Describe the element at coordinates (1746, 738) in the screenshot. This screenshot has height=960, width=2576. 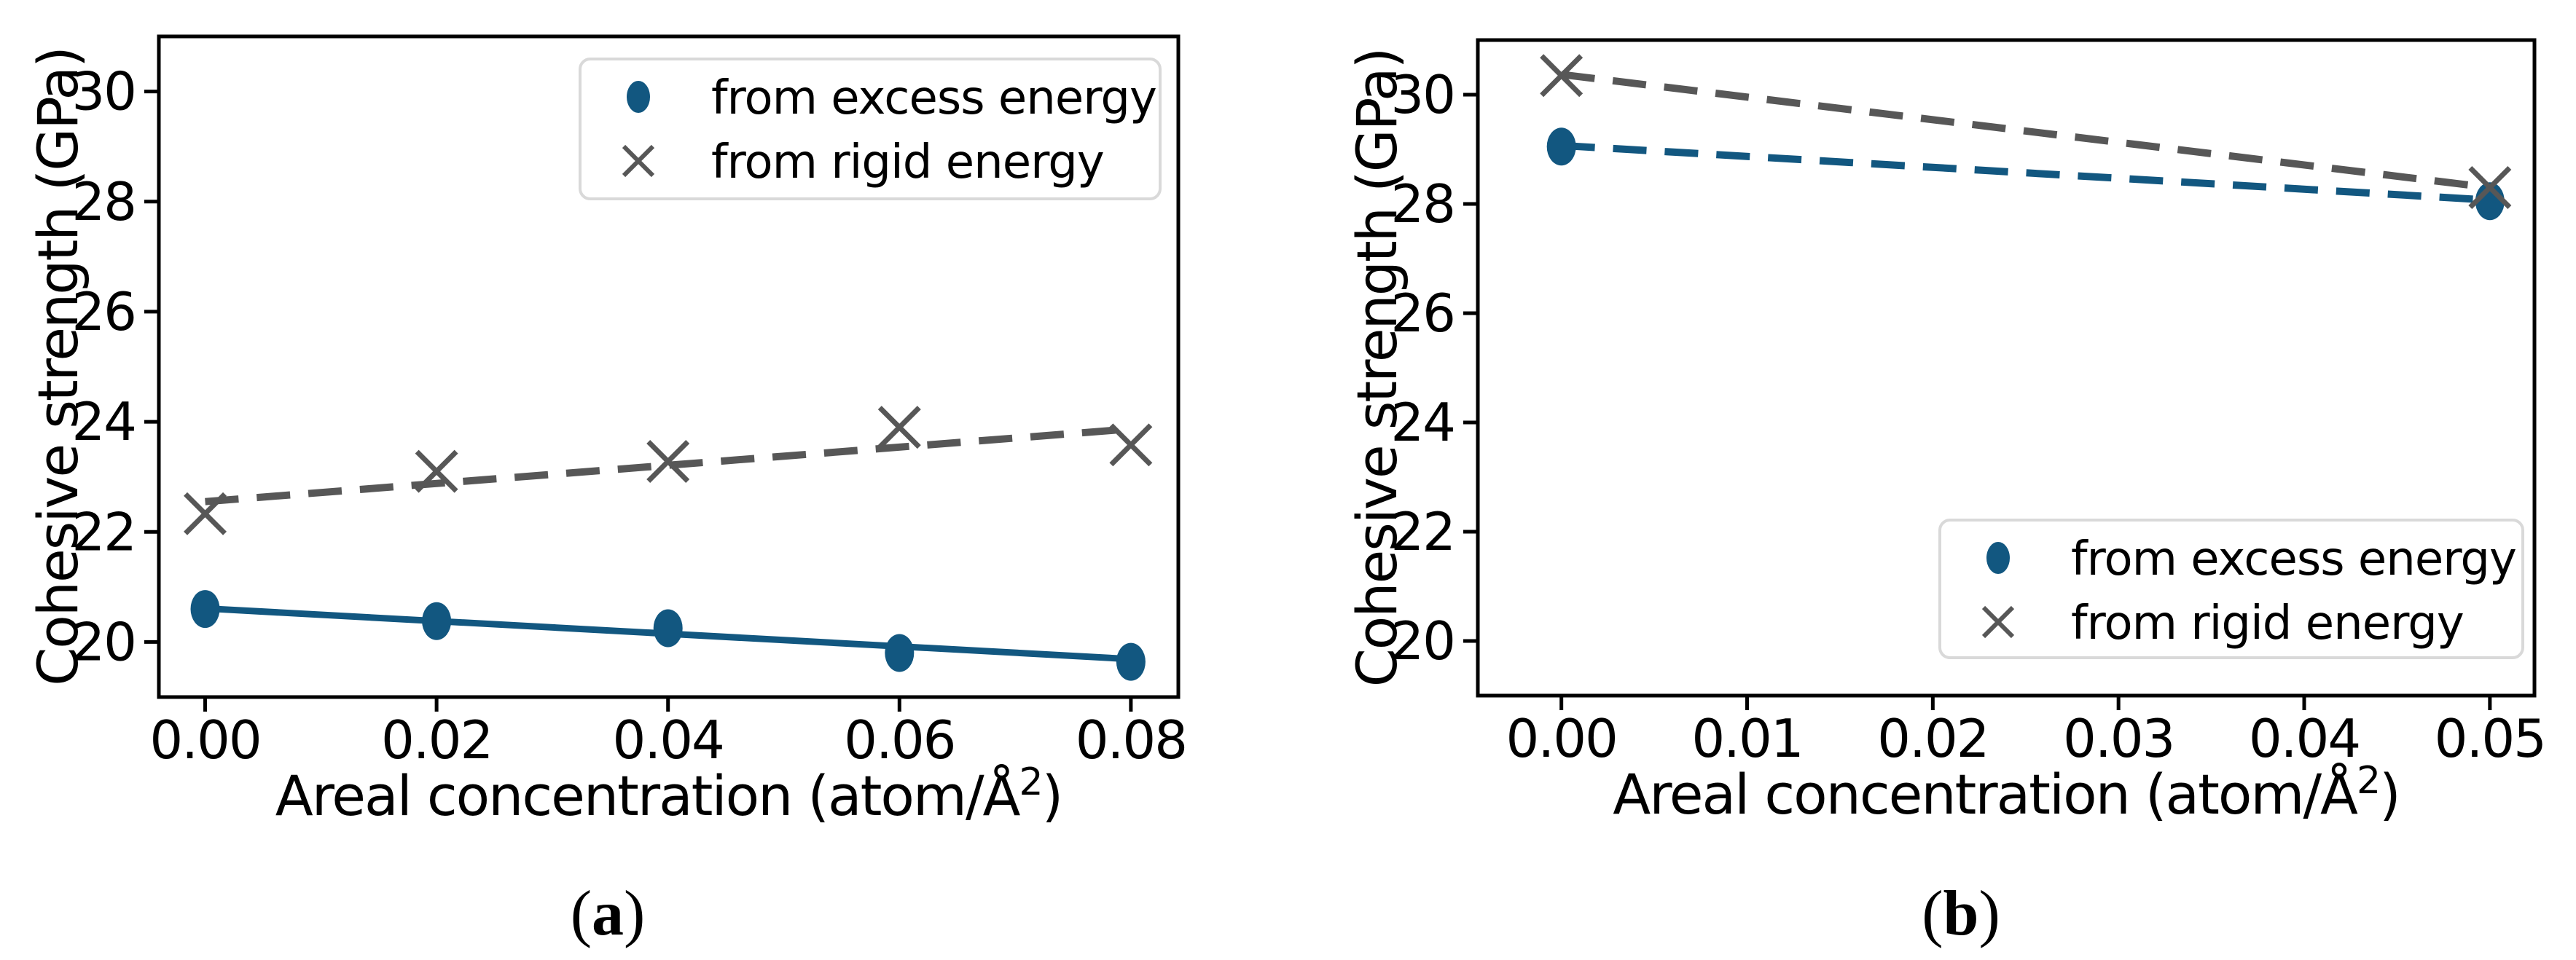
I see `x-tick-label: 0.01` at that location.